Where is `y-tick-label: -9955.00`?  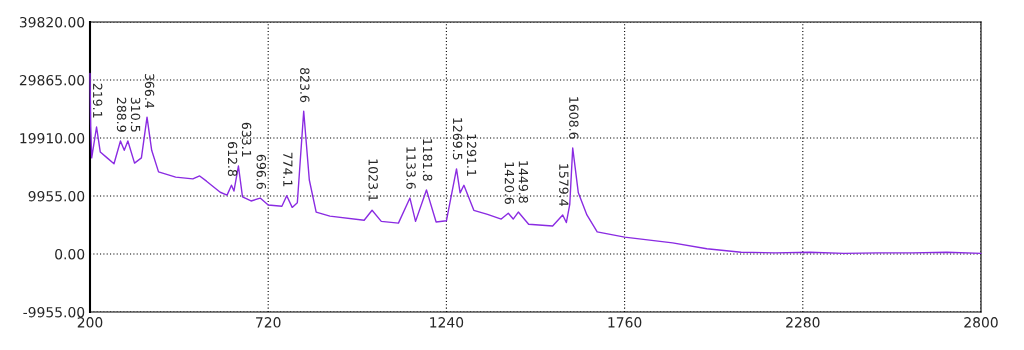 y-tick-label: -9955.00 is located at coordinates (54, 312).